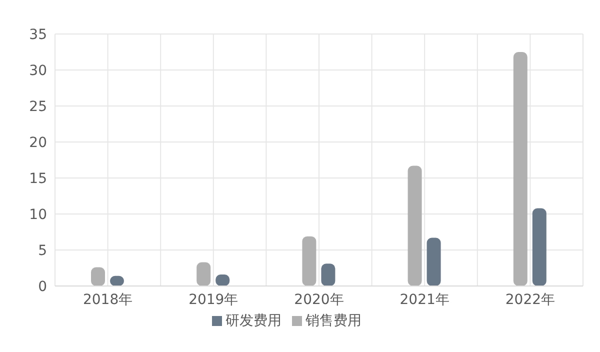 The height and width of the screenshot is (352, 600). What do you see at coordinates (38, 70) in the screenshot?
I see `y-tick-label: 30` at bounding box center [38, 70].